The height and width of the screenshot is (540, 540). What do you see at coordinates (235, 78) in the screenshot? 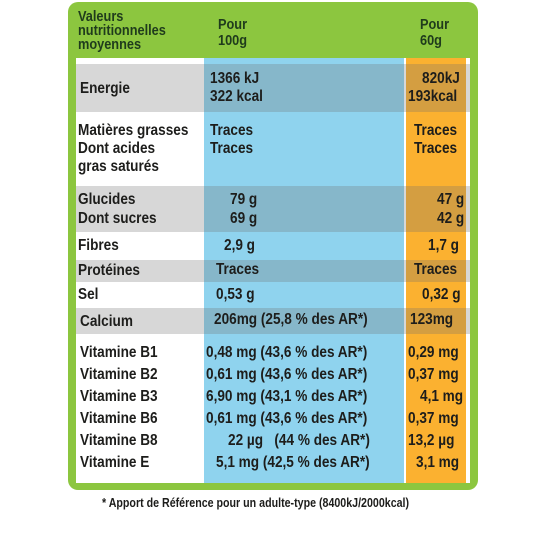
I see `value100-energie-kj: 1366 kJ` at bounding box center [235, 78].